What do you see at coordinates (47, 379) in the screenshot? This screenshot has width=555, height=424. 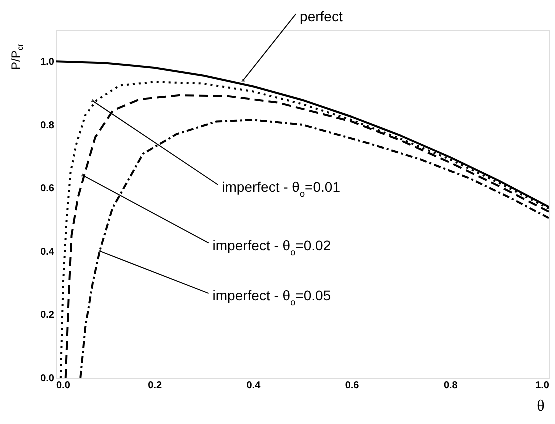 I see `y-tick-label: 0.0` at bounding box center [47, 379].